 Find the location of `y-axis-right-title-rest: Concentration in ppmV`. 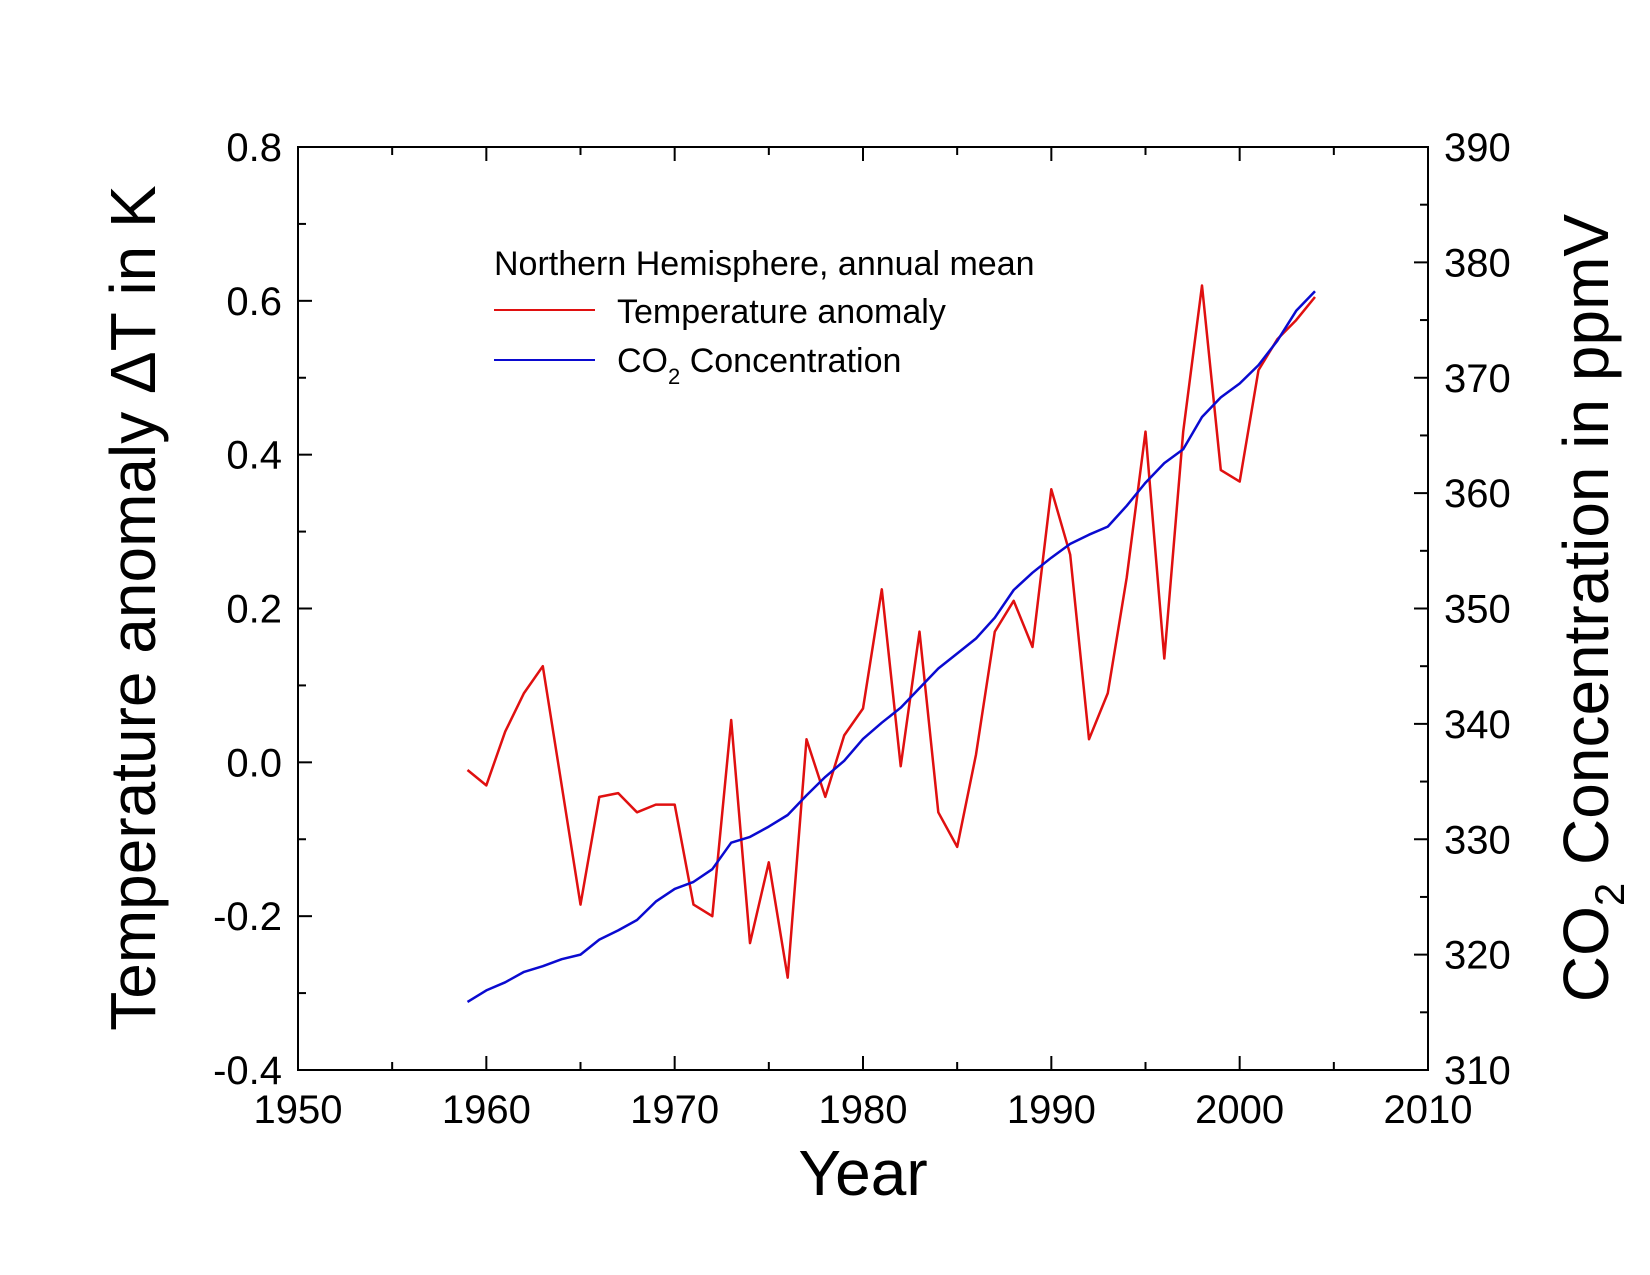

y-axis-right-title-rest: Concentration in ppmV is located at coordinates (1586, 548).